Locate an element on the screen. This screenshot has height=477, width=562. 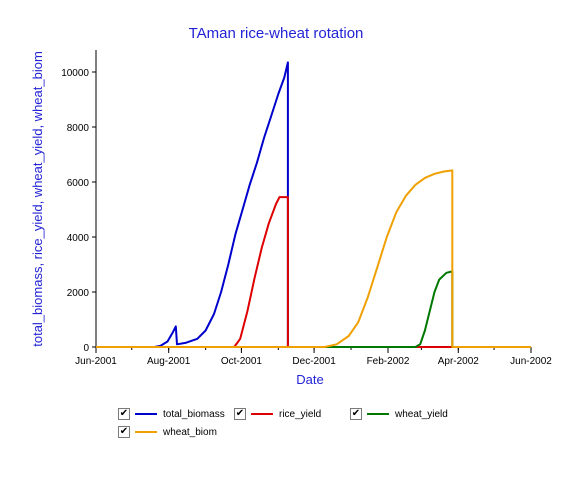
x-tick-label: Jun-2002 is located at coordinates (531, 361).